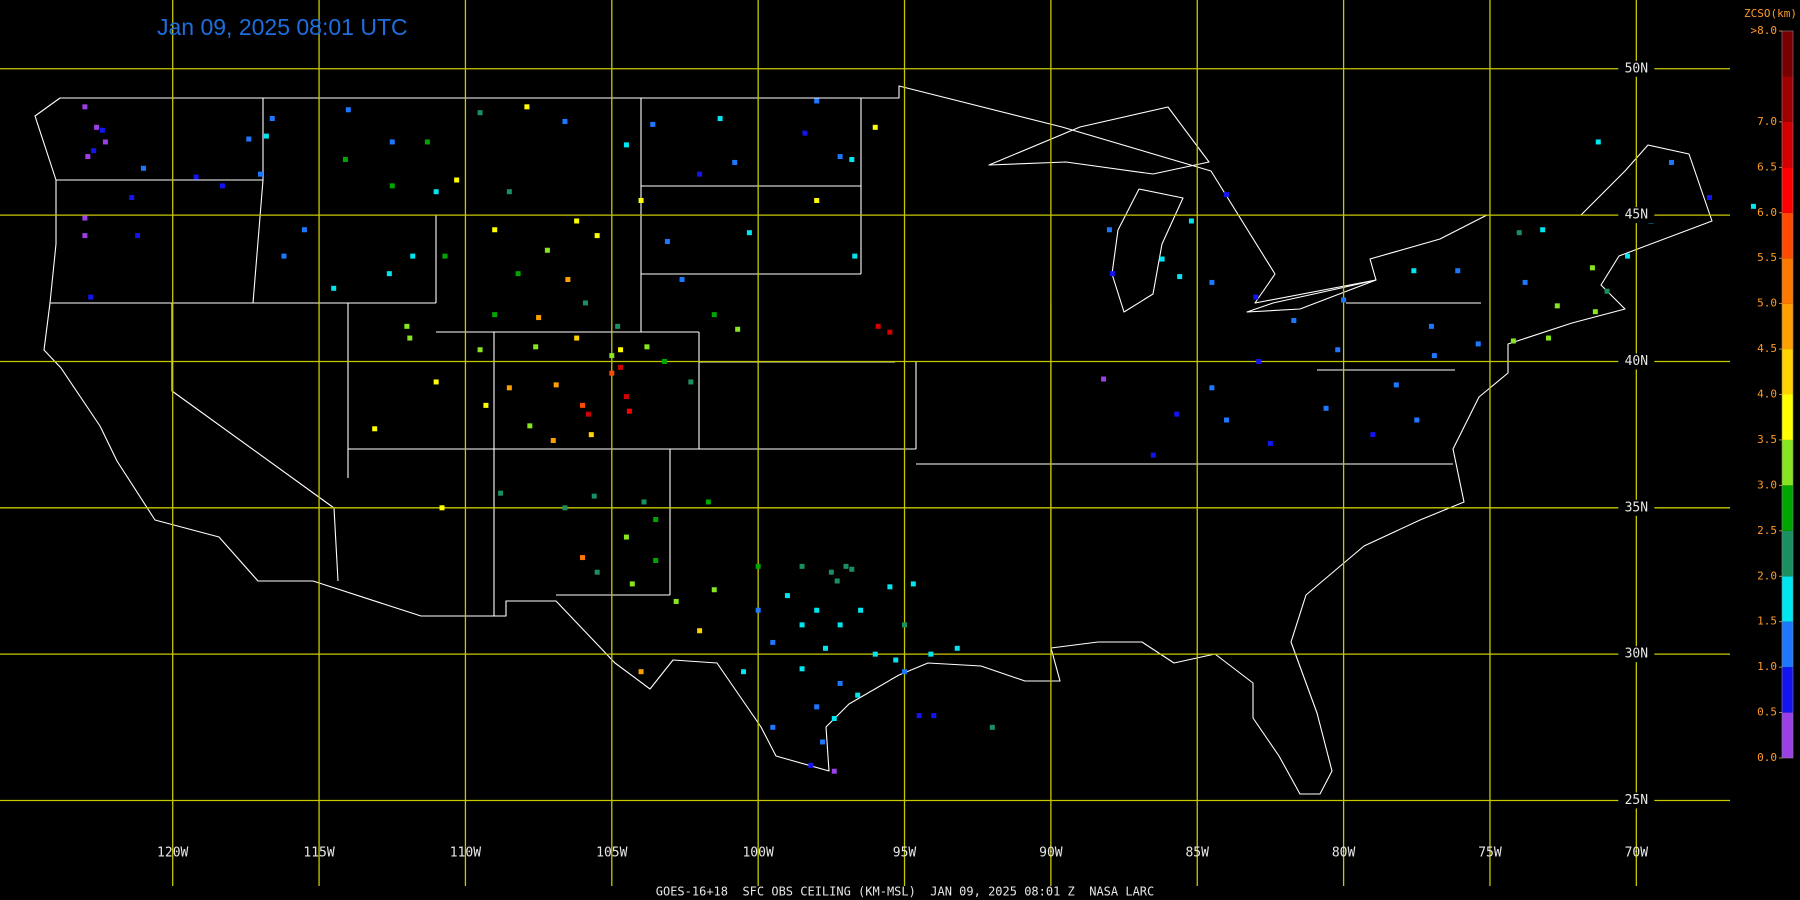 The height and width of the screenshot is (900, 1800). What do you see at coordinates (1051, 853) in the screenshot?
I see `lon-label: 90W` at bounding box center [1051, 853].